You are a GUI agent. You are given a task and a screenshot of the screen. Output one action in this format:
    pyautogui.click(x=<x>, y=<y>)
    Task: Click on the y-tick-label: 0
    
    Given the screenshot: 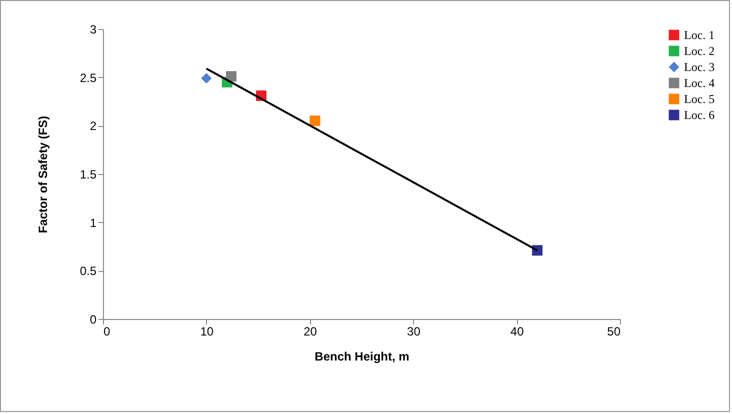 What is the action you would take?
    pyautogui.click(x=93, y=319)
    